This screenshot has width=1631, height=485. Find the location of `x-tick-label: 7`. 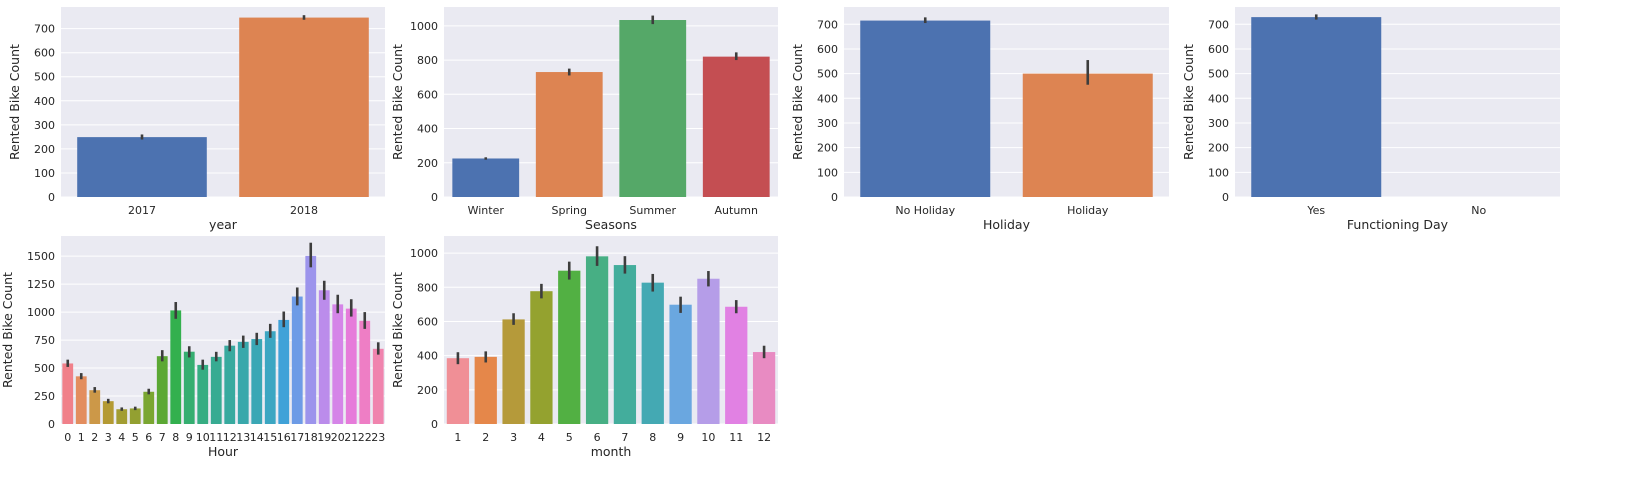

x-tick-label: 7 is located at coordinates (162, 437).